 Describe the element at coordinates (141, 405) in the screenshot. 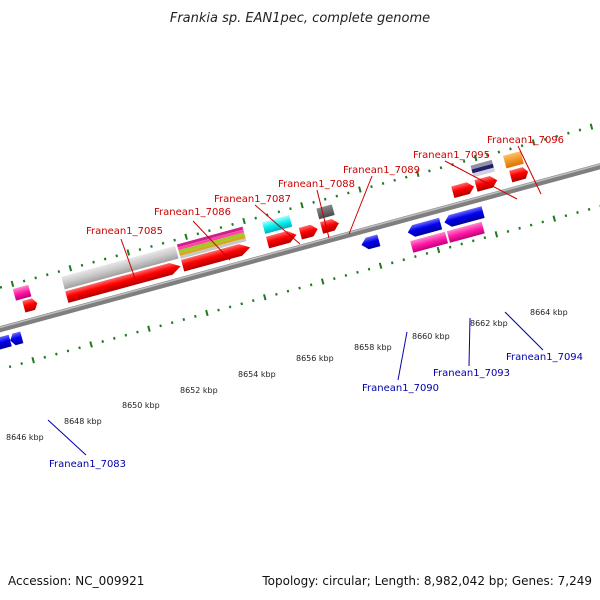

I see `scale-label: 8650 kbp` at that location.